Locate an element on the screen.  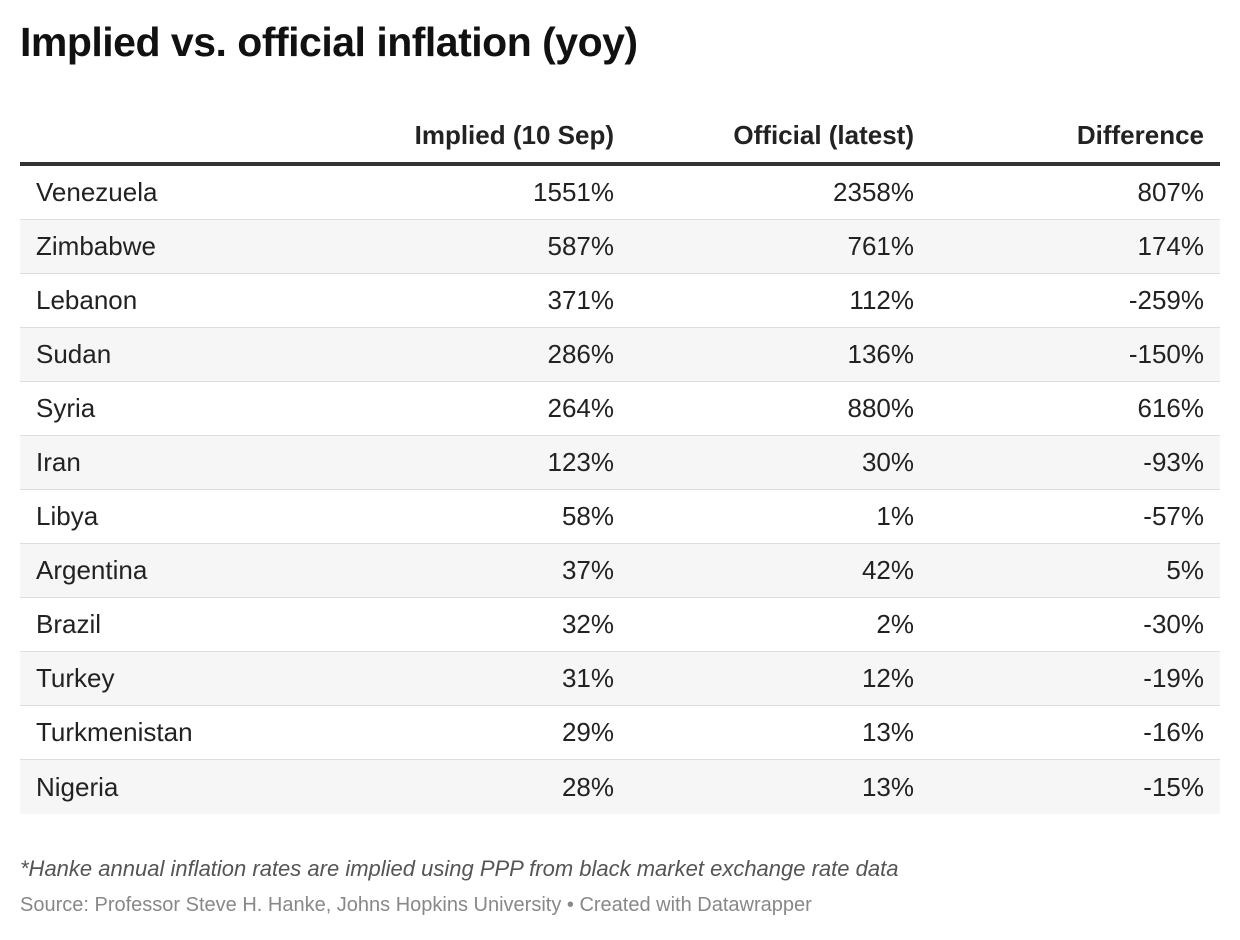
cell-difference: -93% is located at coordinates (1173, 462).